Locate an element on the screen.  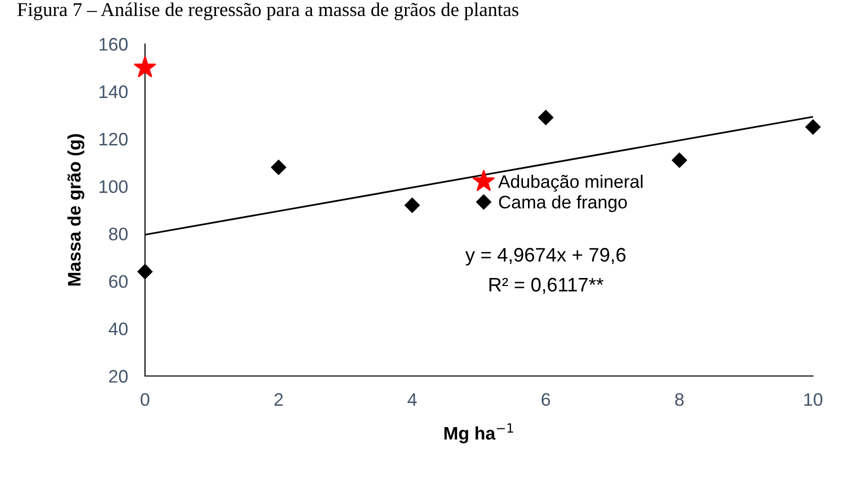
y-axis-title: Massa de grão (g) is located at coordinates (75, 210).